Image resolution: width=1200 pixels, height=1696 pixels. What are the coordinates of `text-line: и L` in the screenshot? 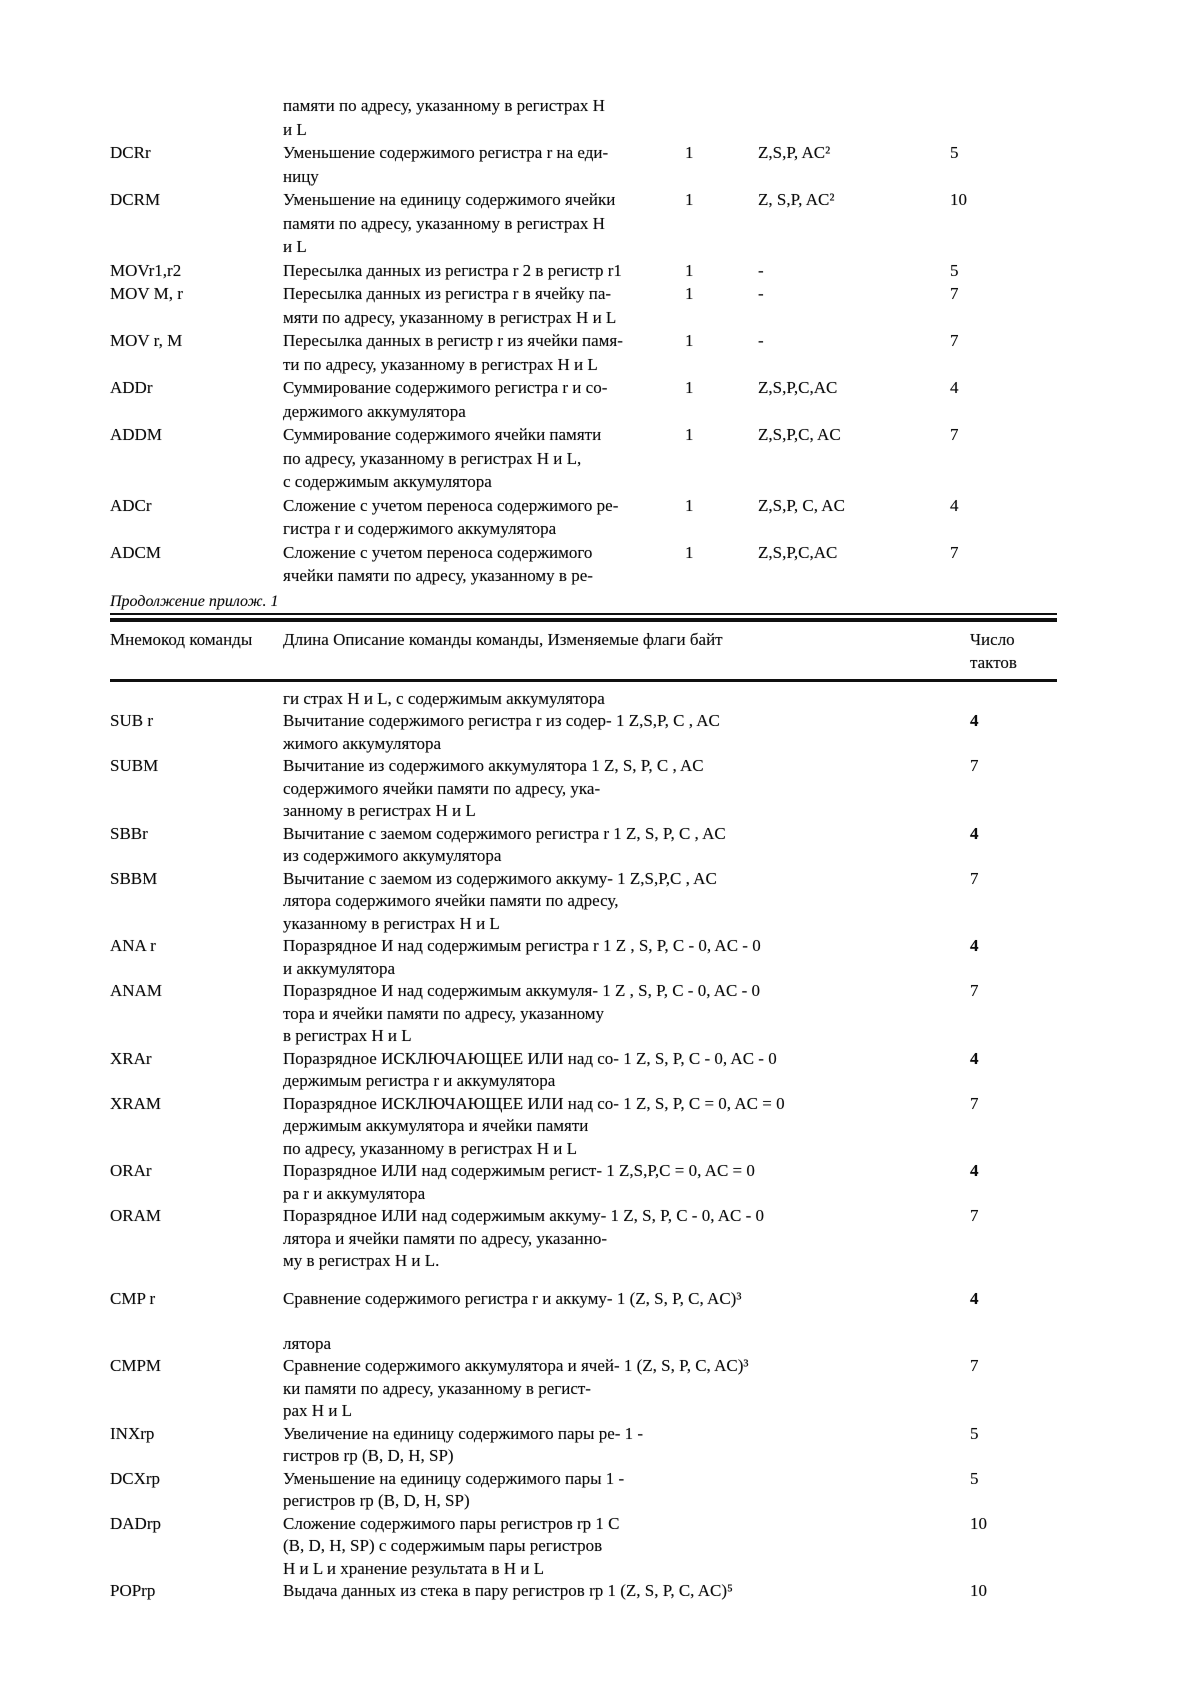 It's located at (295, 246).